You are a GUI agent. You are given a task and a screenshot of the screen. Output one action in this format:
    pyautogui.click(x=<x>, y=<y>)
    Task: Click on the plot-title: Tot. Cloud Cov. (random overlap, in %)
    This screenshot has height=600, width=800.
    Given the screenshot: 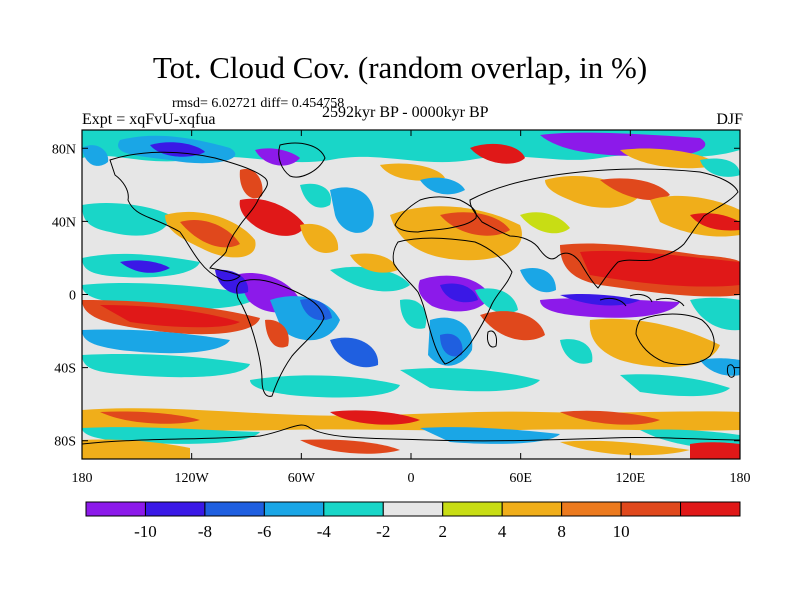 What is the action you would take?
    pyautogui.click(x=400, y=67)
    